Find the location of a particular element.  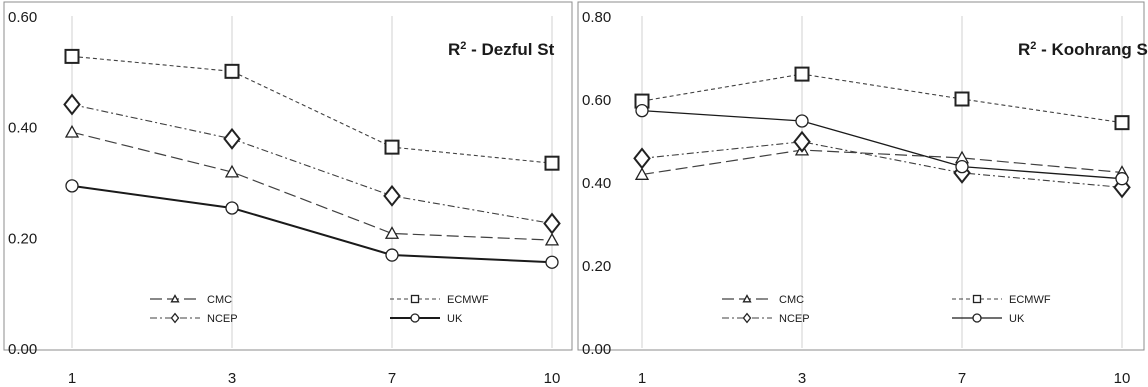

chart-title: R2 - Dezful St is located at coordinates (501, 49).